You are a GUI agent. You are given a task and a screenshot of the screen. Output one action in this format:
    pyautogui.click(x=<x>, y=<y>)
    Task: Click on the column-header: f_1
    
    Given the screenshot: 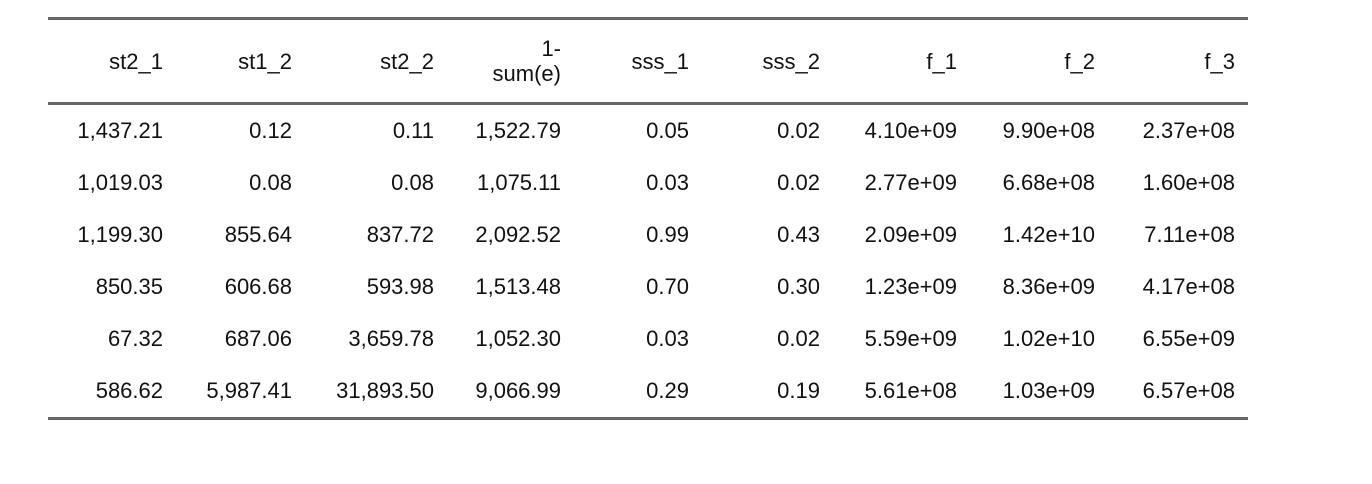 What is the action you would take?
    pyautogui.click(x=901, y=61)
    